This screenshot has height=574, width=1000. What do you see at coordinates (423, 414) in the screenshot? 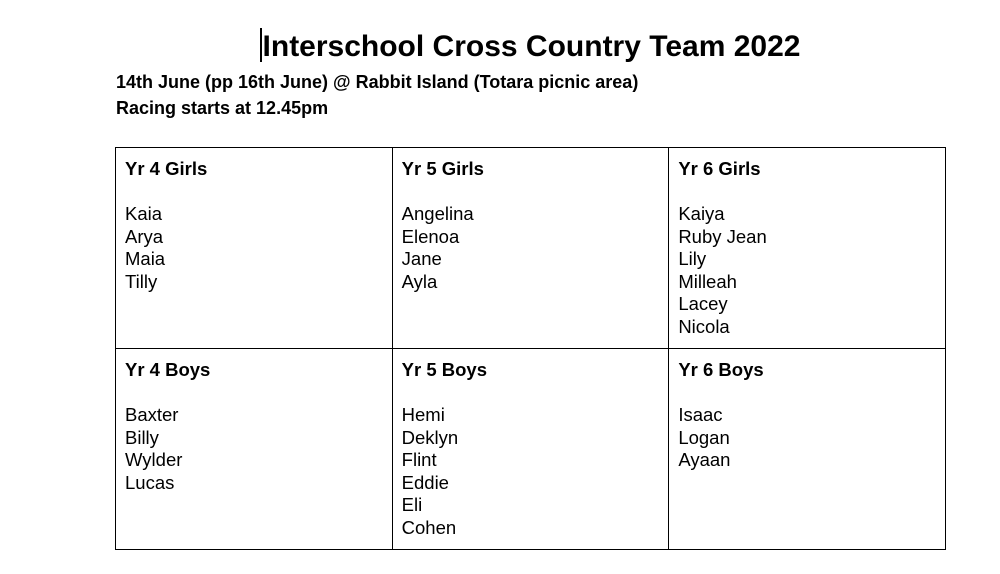
I see `team-member: Hemi` at bounding box center [423, 414].